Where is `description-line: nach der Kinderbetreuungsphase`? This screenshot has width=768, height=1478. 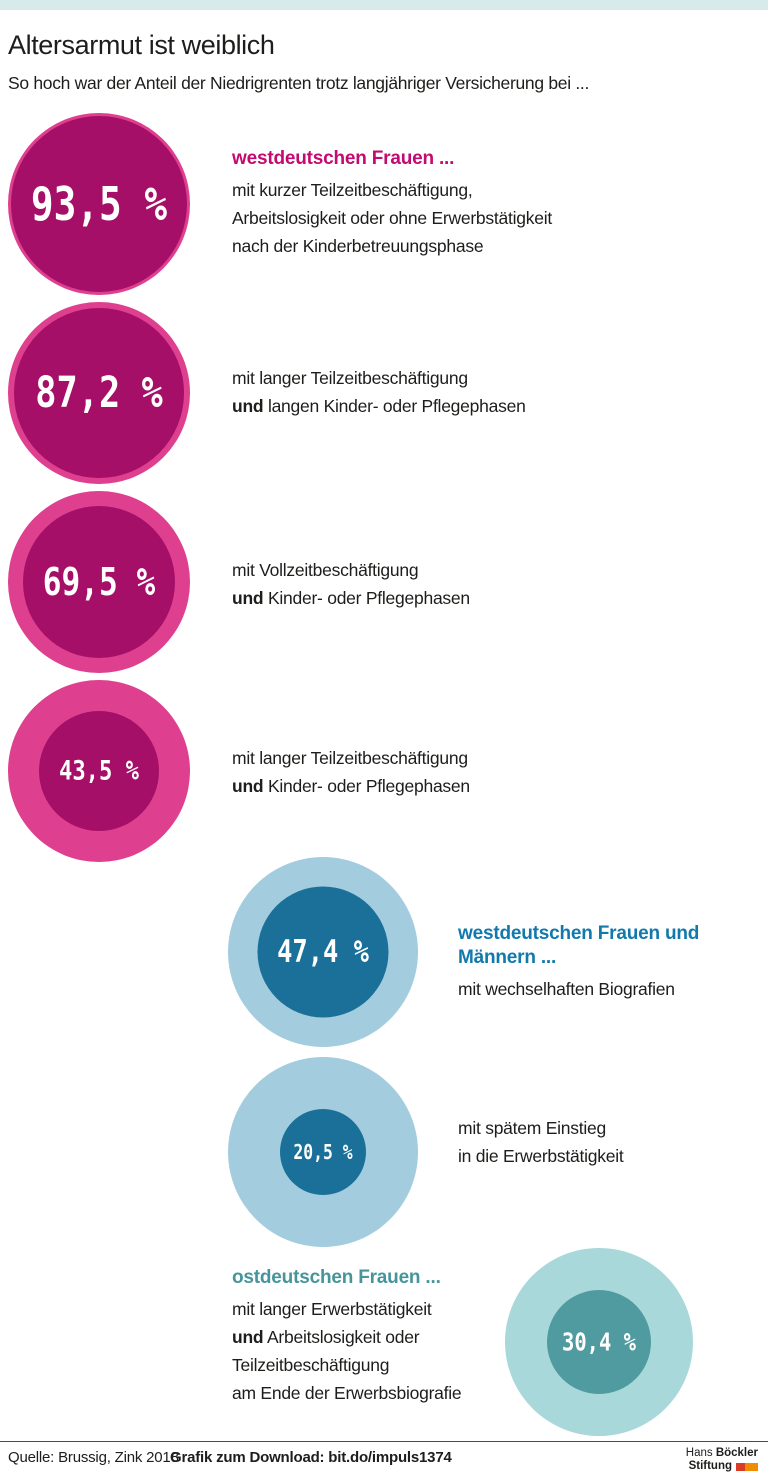 description-line: nach der Kinderbetreuungsphase is located at coordinates (358, 246).